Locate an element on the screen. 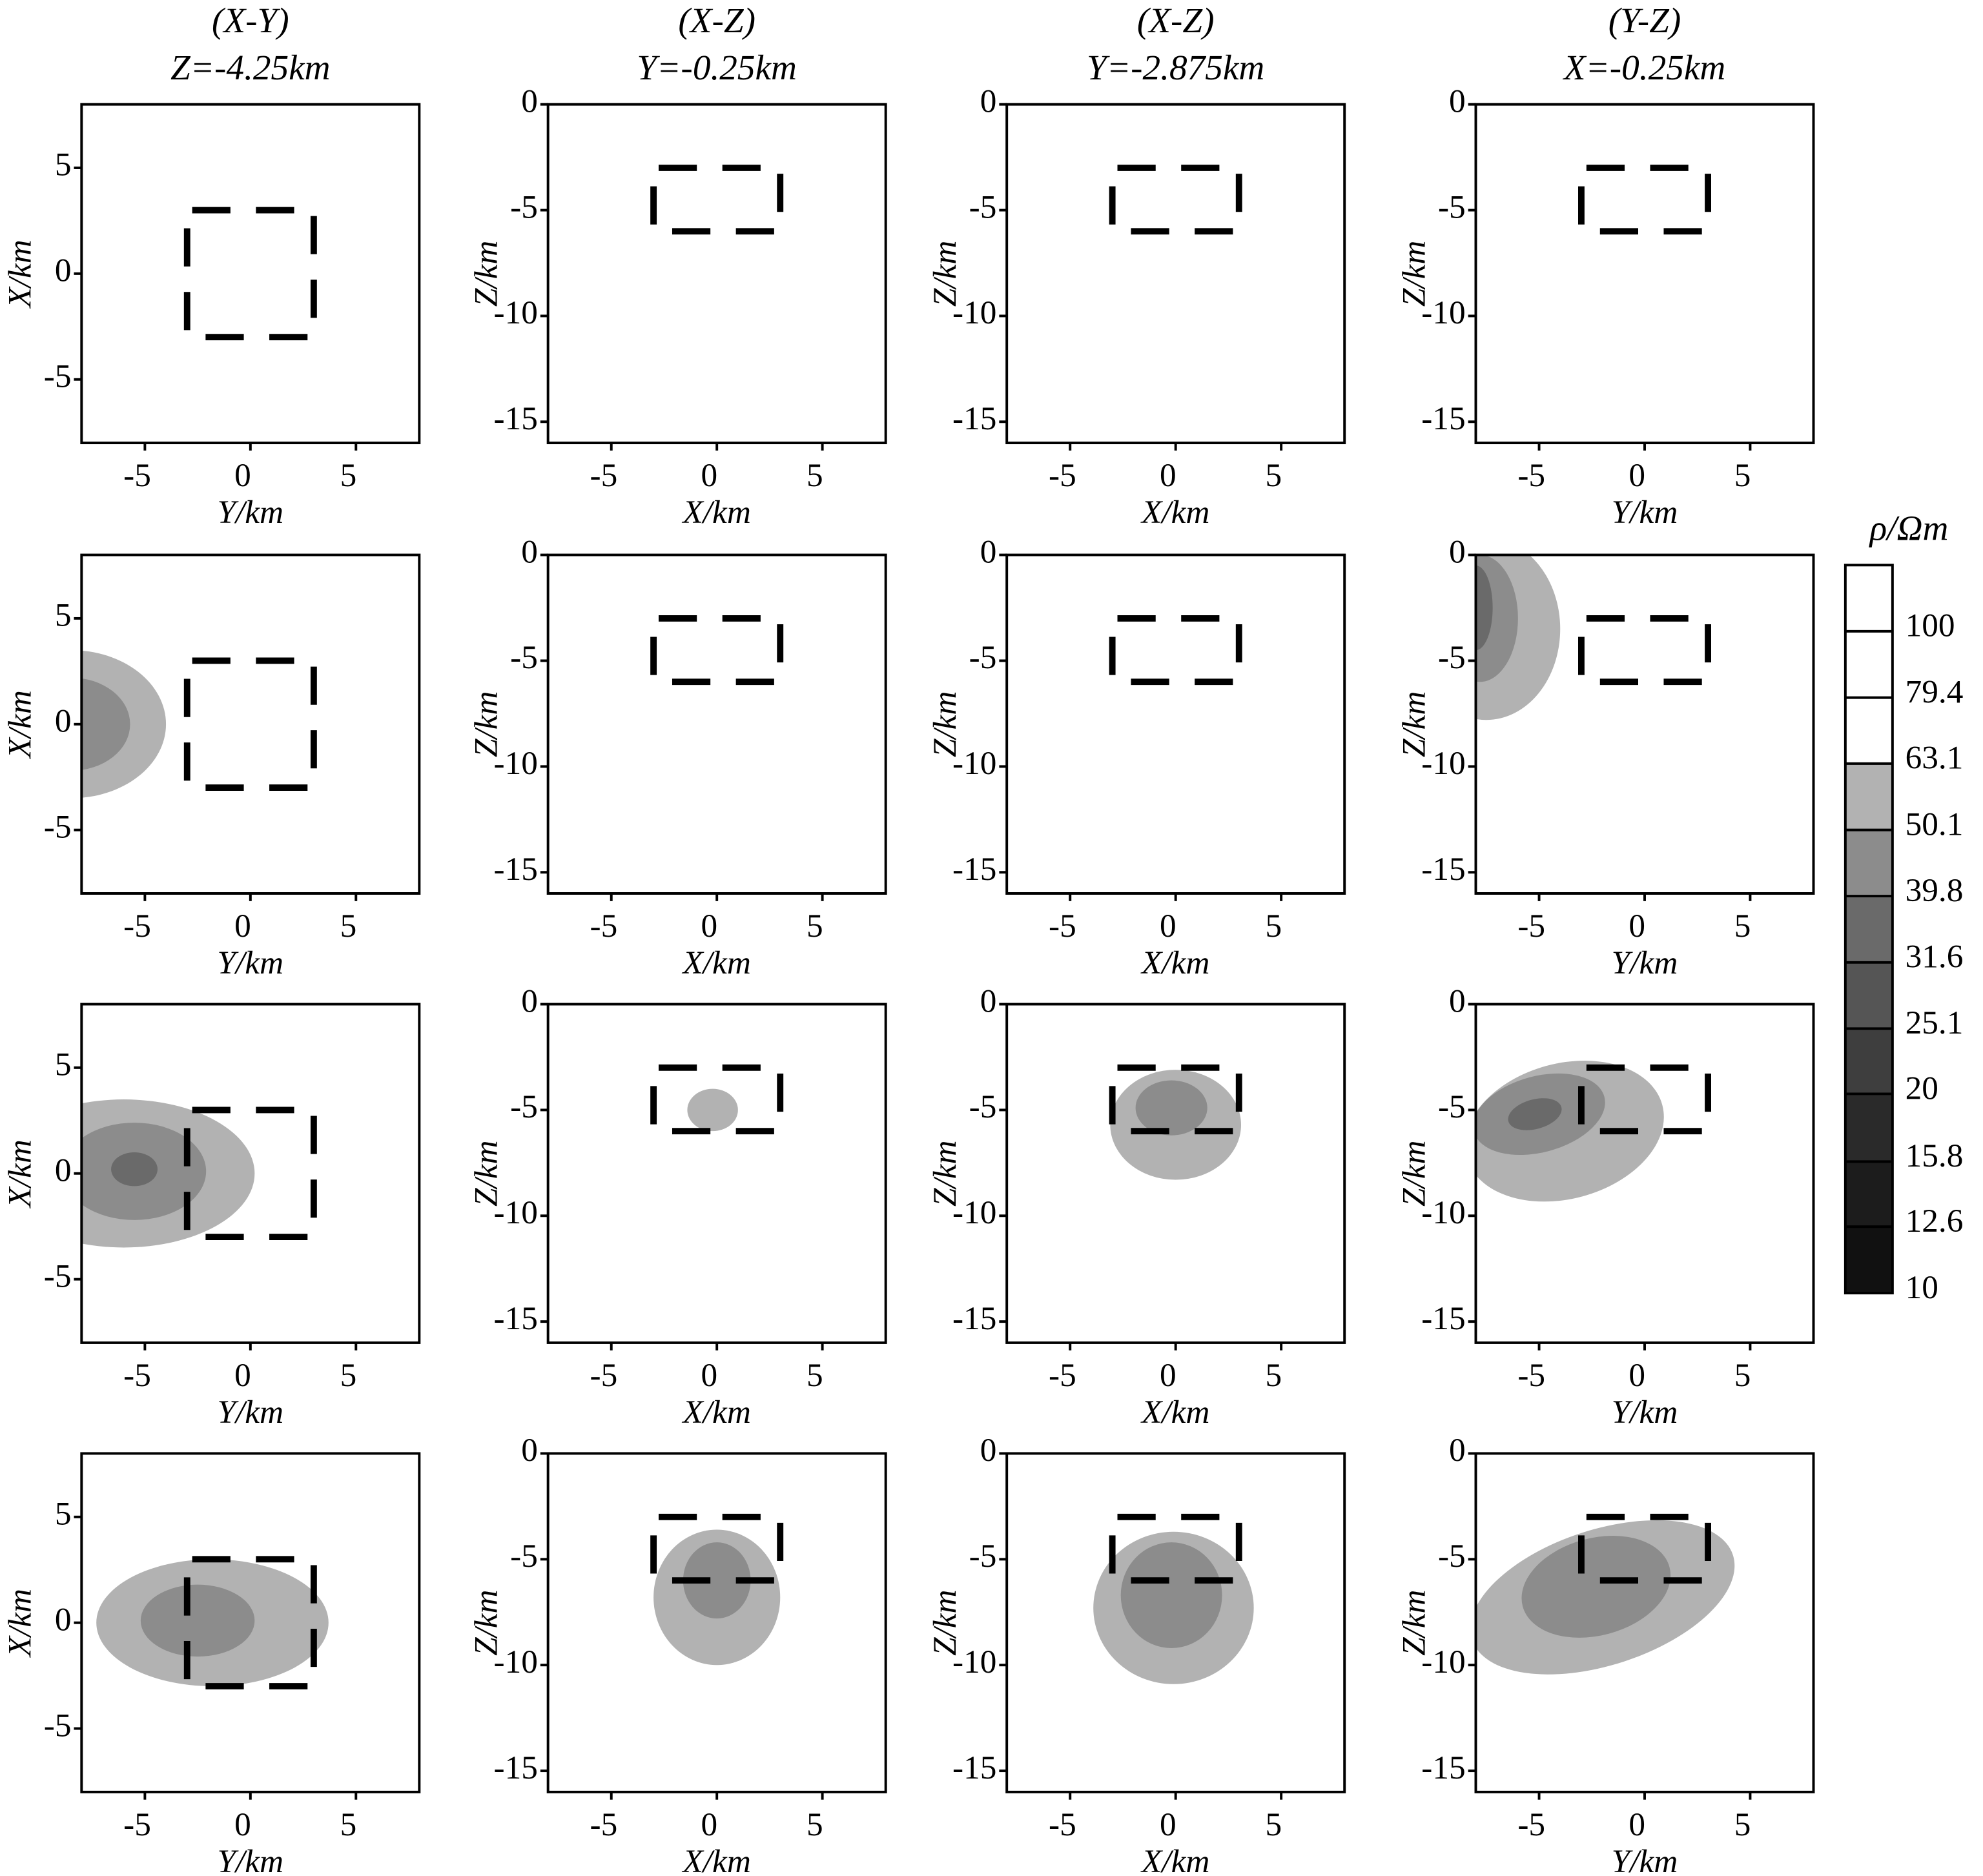 This screenshot has width=1983, height=1876. colorbar-tick-label: 15.8 is located at coordinates (1935, 1155).